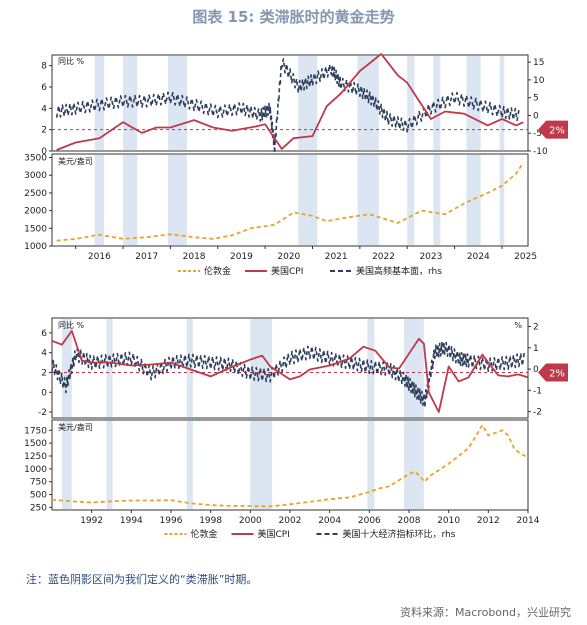 This screenshot has width=587, height=625. I want to click on x-tick-label: 2023, so click(430, 257).